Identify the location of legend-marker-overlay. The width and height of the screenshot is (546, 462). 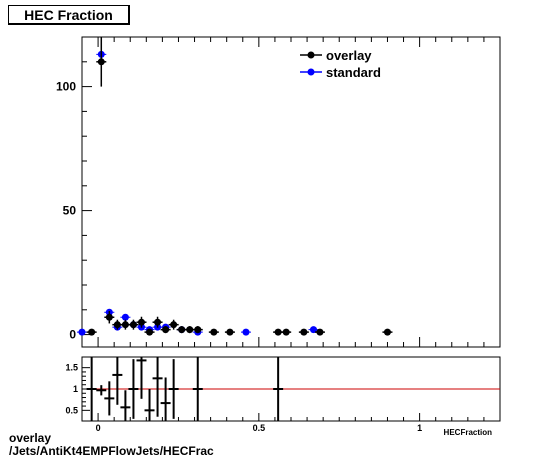
(311, 55).